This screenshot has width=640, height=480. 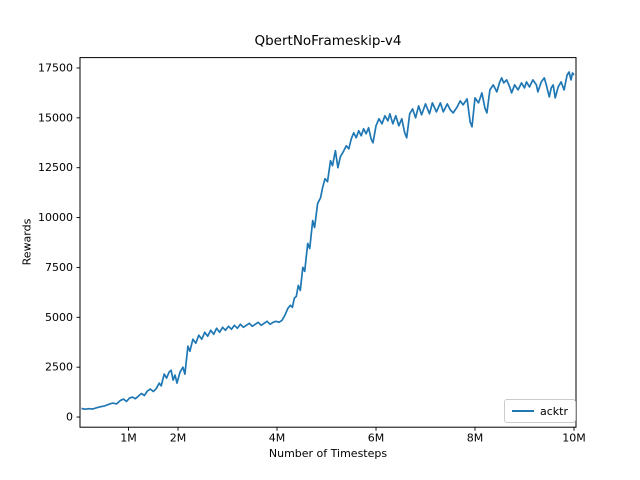 I want to click on y-tick-label: 0, so click(x=69, y=417).